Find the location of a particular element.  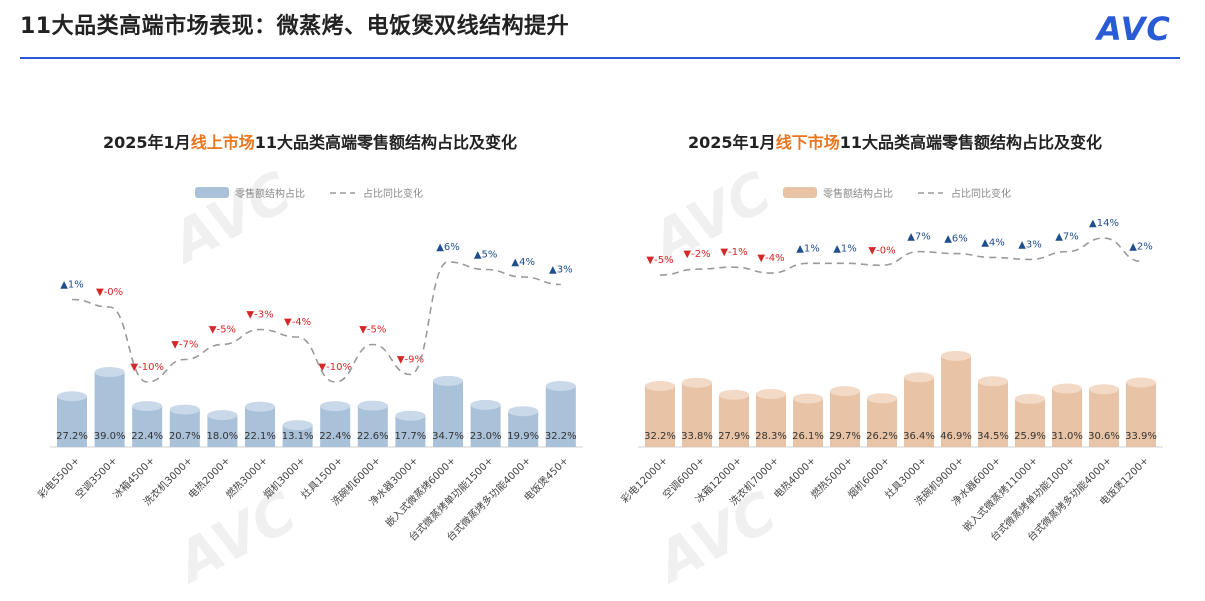

chart-title: 2025年1月线上市场11大品类高端零售额结构占比及变化 is located at coordinates (310, 142).